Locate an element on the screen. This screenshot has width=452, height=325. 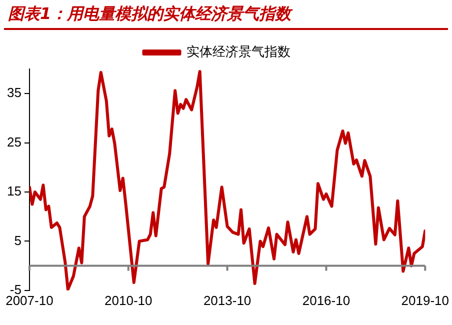
x-tick-label: 2016-10 is located at coordinates (326, 300).